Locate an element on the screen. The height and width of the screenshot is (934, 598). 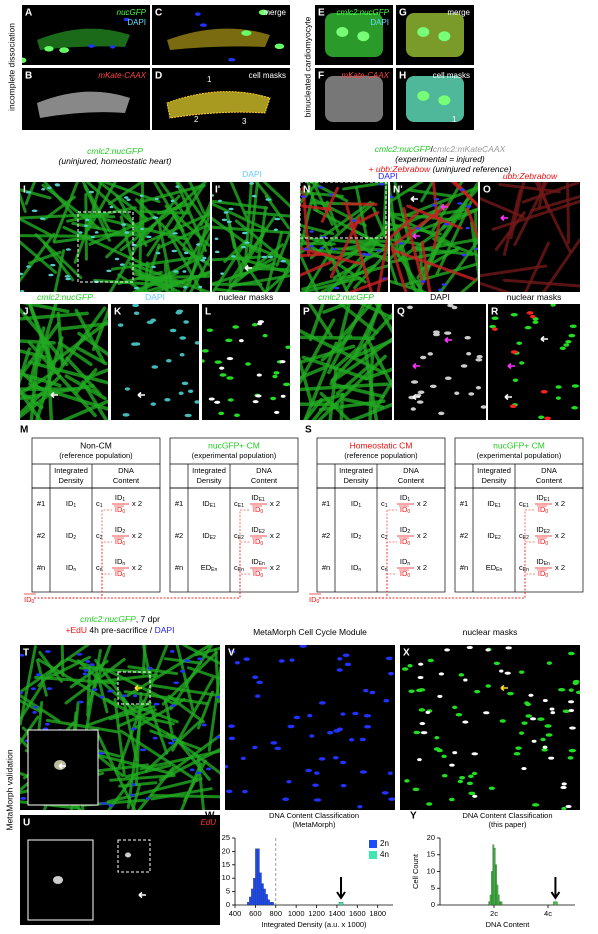
roi-box is located at coordinates (105, 247).